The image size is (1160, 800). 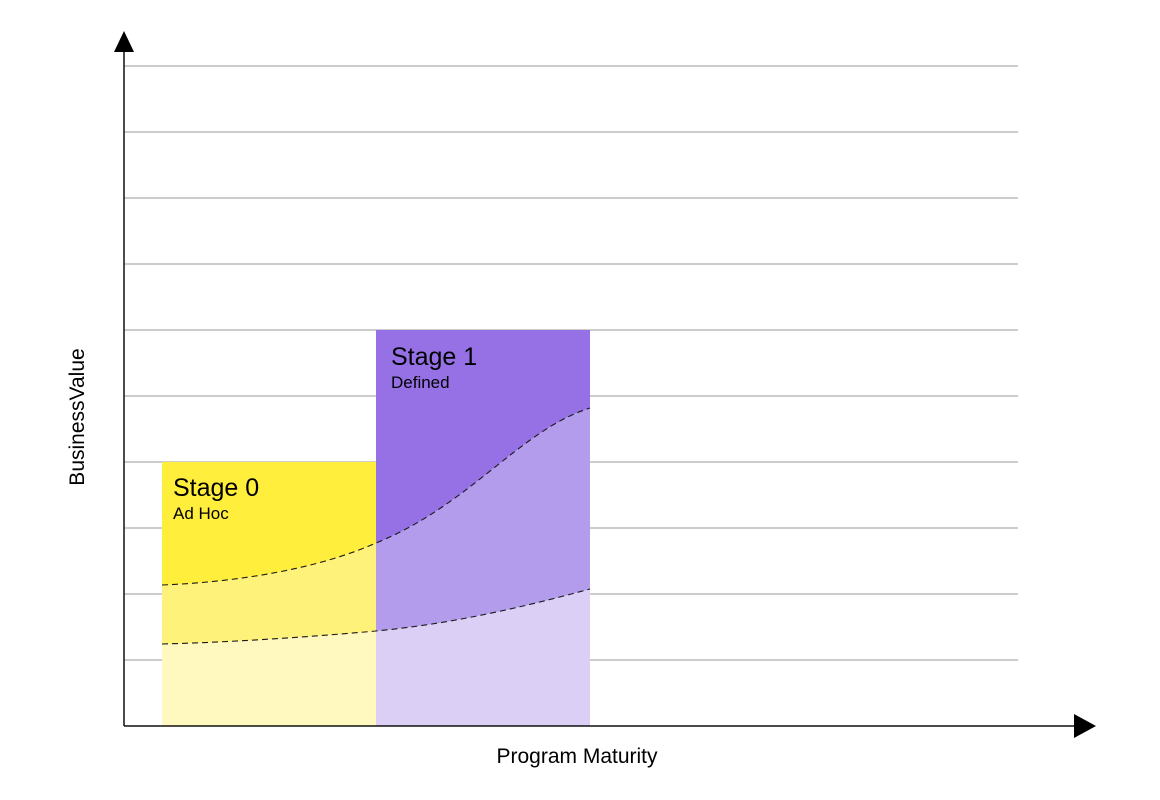 I want to click on stage-1-top-band, so click(x=483, y=436).